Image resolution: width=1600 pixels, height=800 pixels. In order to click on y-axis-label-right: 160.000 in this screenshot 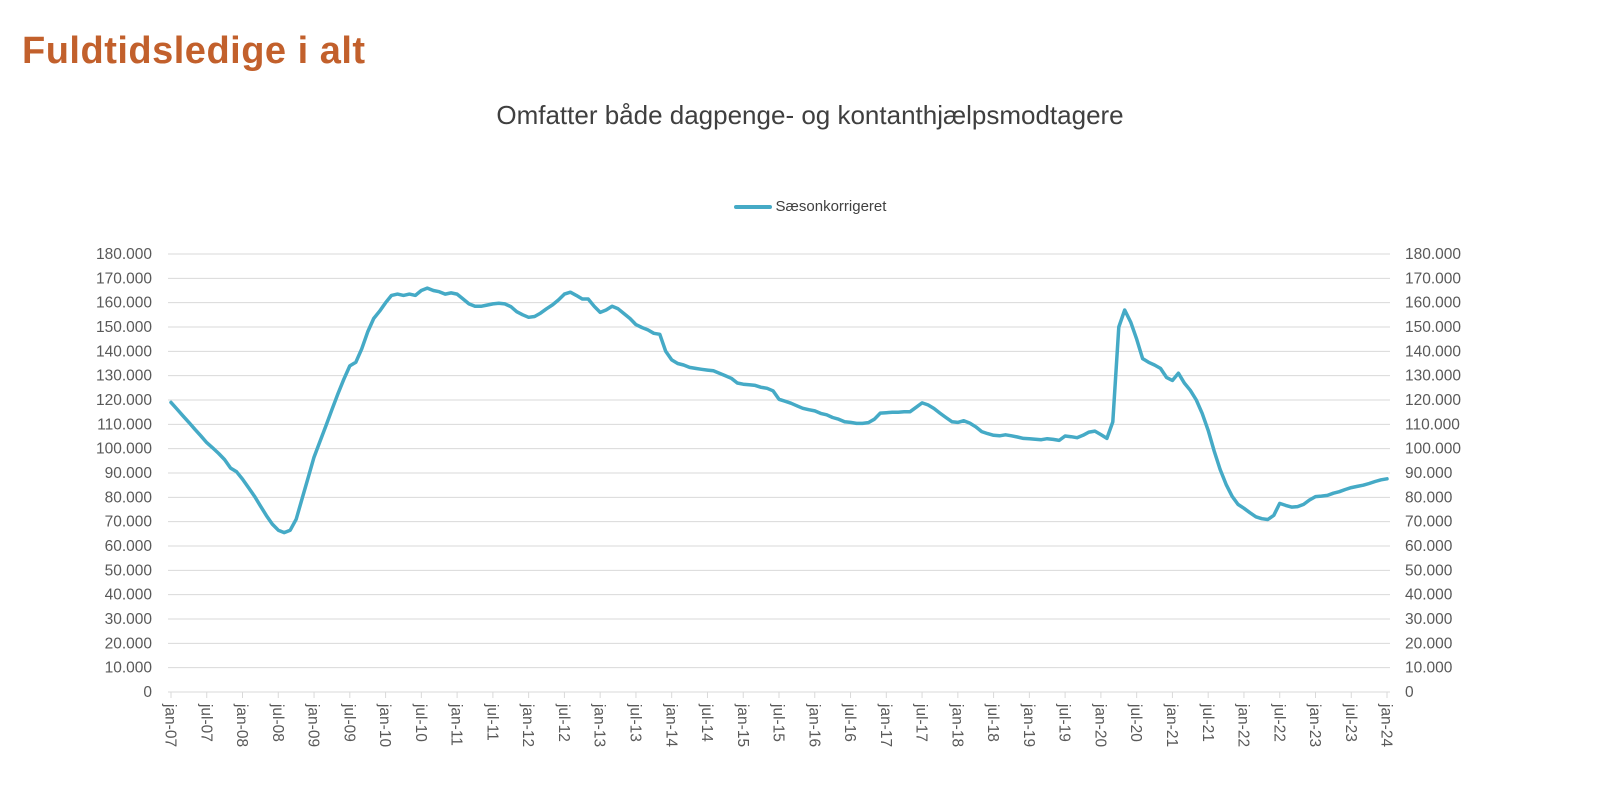, I will do `click(1433, 303)`.